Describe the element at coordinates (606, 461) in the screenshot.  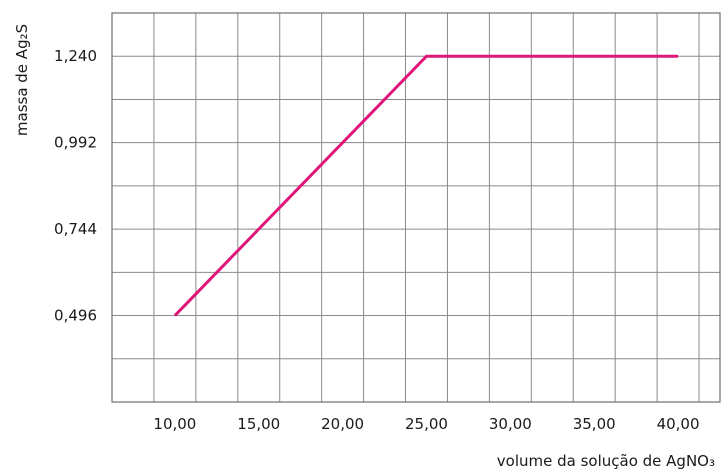
I see `x-axis-label: volume da solução de AgNO₃` at that location.